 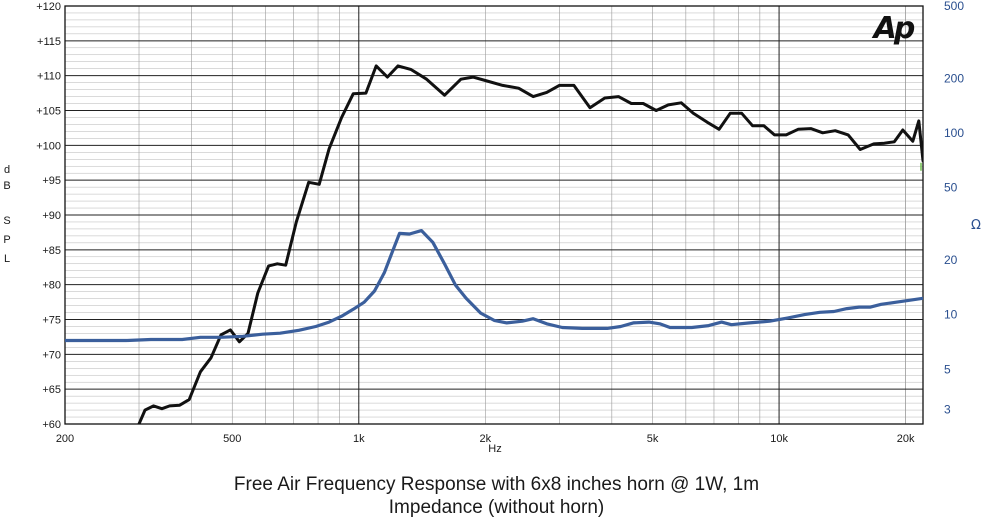 What do you see at coordinates (951, 188) in the screenshot?
I see `y-right-tick-label: 50` at bounding box center [951, 188].